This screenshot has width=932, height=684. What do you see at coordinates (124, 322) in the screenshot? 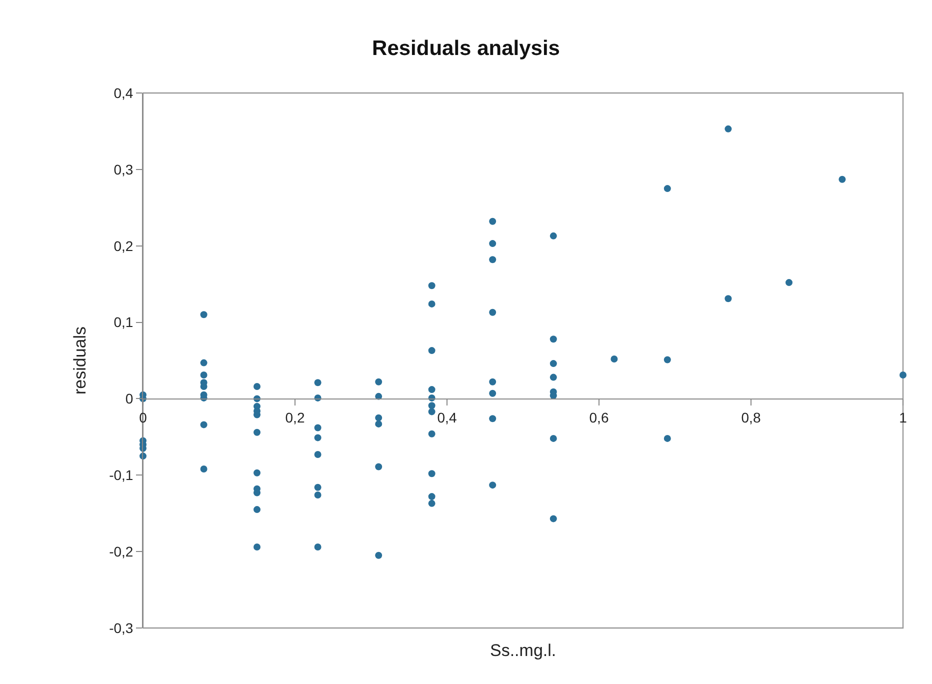
I see `y-tick-label: 0,1` at bounding box center [124, 322].